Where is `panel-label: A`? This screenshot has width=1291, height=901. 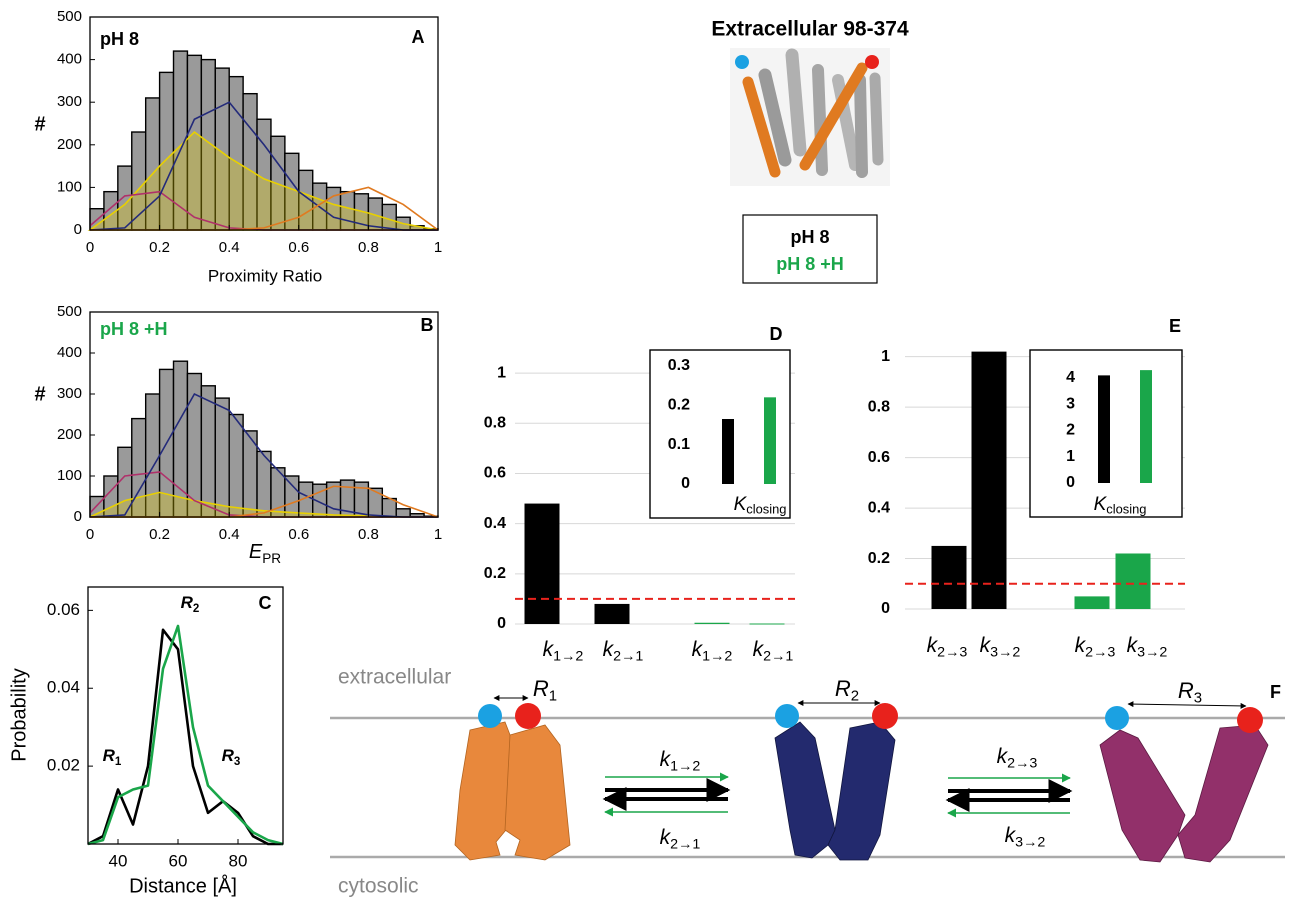
panel-label: A is located at coordinates (418, 37).